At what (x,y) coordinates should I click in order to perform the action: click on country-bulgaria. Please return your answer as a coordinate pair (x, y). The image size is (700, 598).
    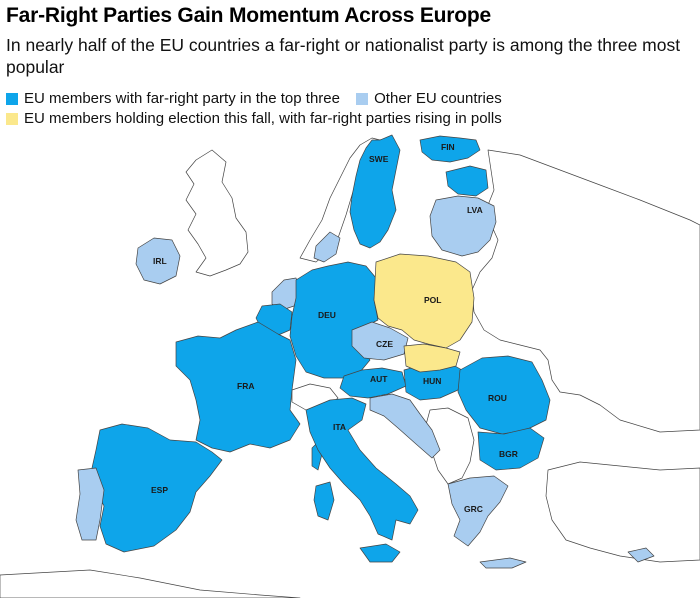
    Looking at the image, I should click on (511, 449).